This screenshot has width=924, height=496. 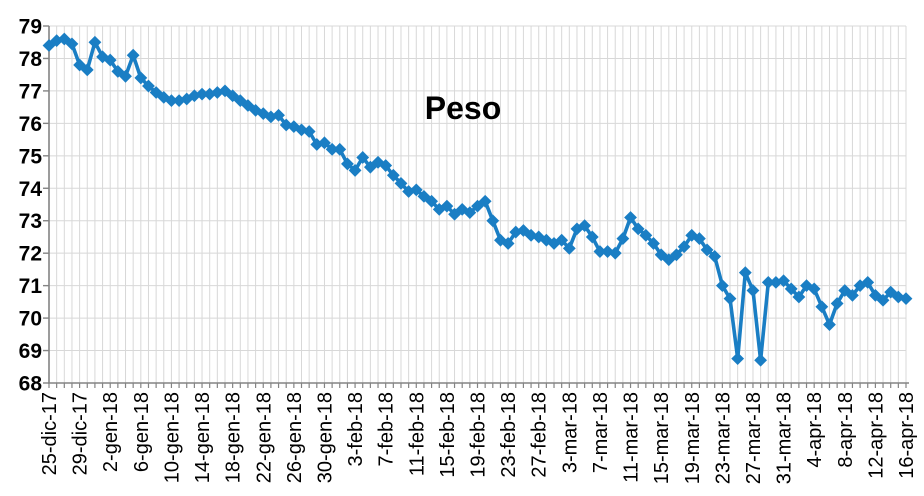 What do you see at coordinates (172, 437) in the screenshot?
I see `x-axis-label: 10-gen-18` at bounding box center [172, 437].